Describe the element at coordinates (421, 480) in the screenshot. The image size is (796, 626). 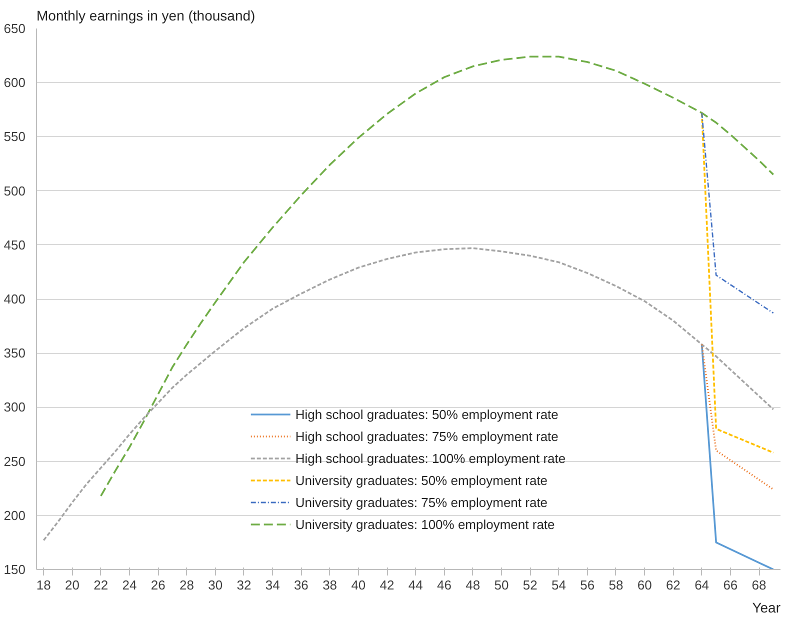
I see `legend-label: University graduates: 50% employment rate` at that location.